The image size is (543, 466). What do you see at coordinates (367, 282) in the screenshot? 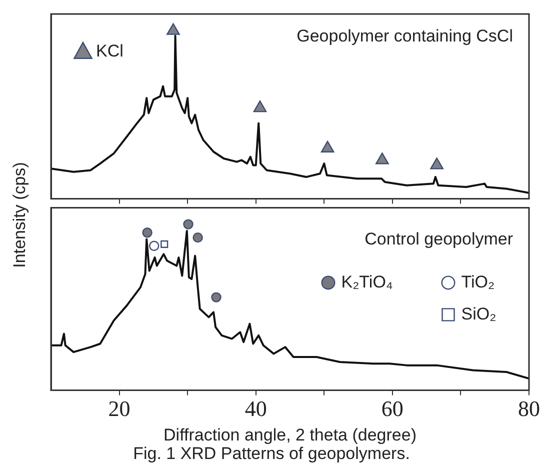
I see `legend-label: K₂TiO₄` at bounding box center [367, 282].